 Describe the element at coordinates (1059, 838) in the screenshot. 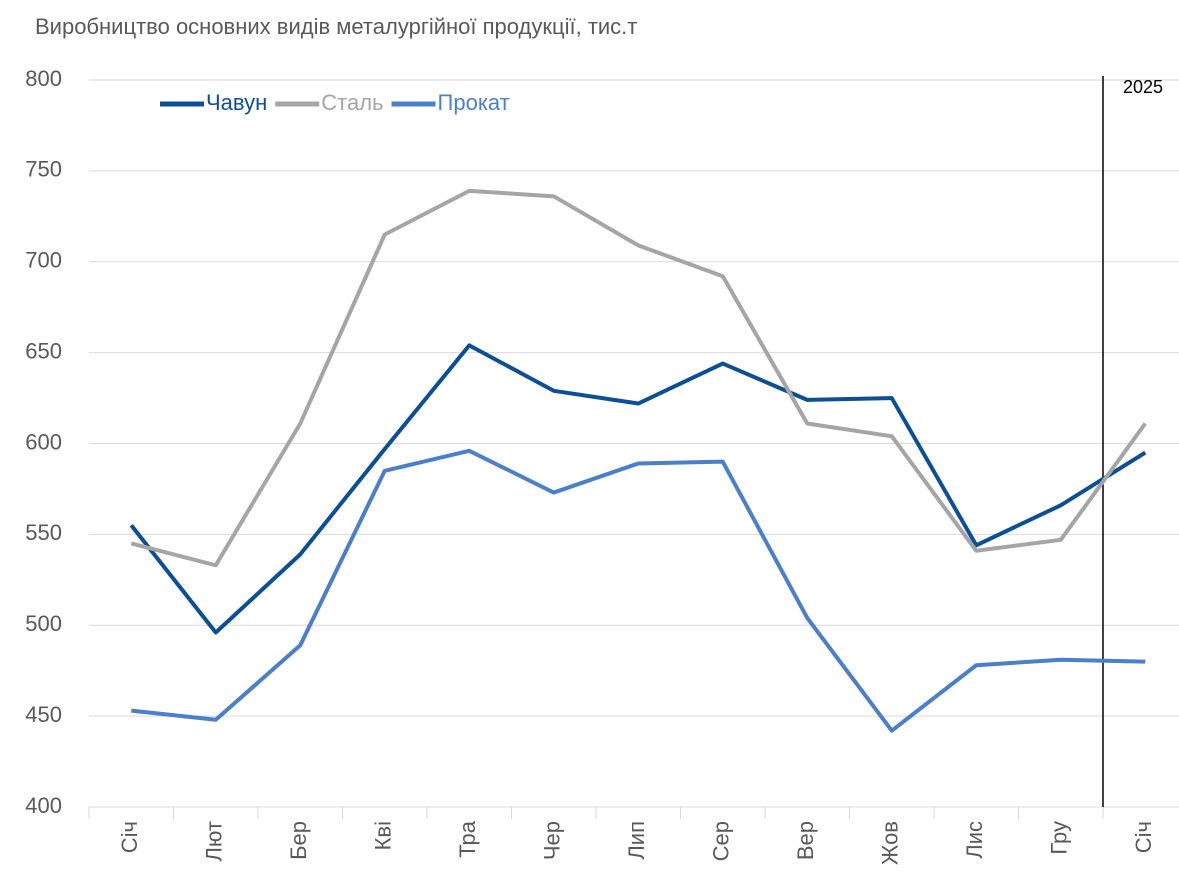

I see `x-tick-label: Гру` at that location.